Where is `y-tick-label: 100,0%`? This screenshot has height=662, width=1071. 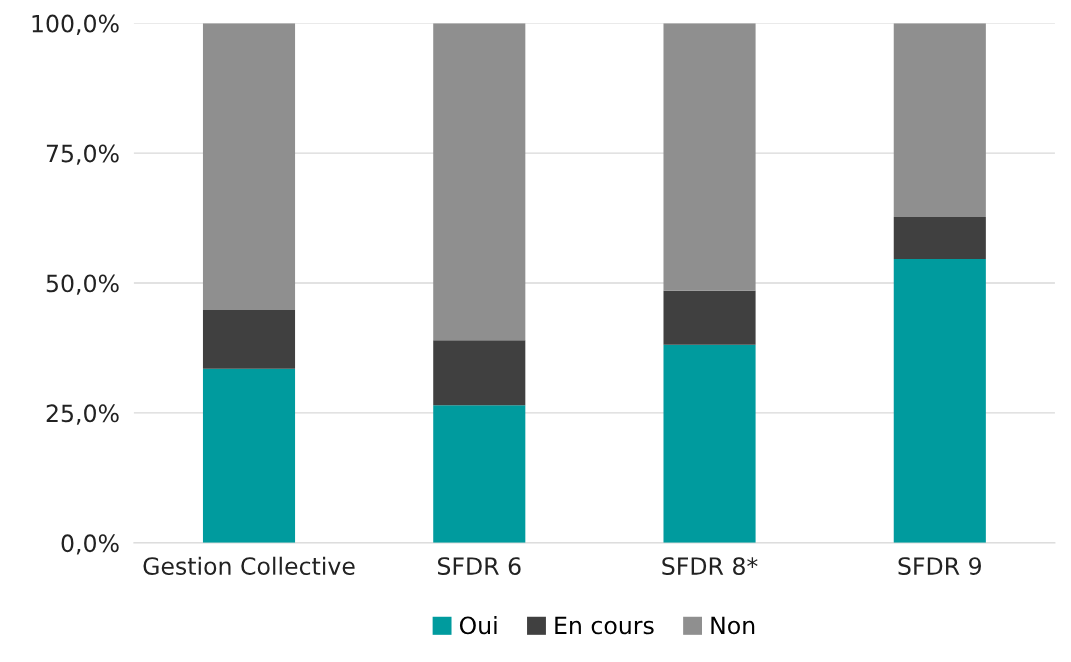 y-tick-label: 100,0% is located at coordinates (75, 24).